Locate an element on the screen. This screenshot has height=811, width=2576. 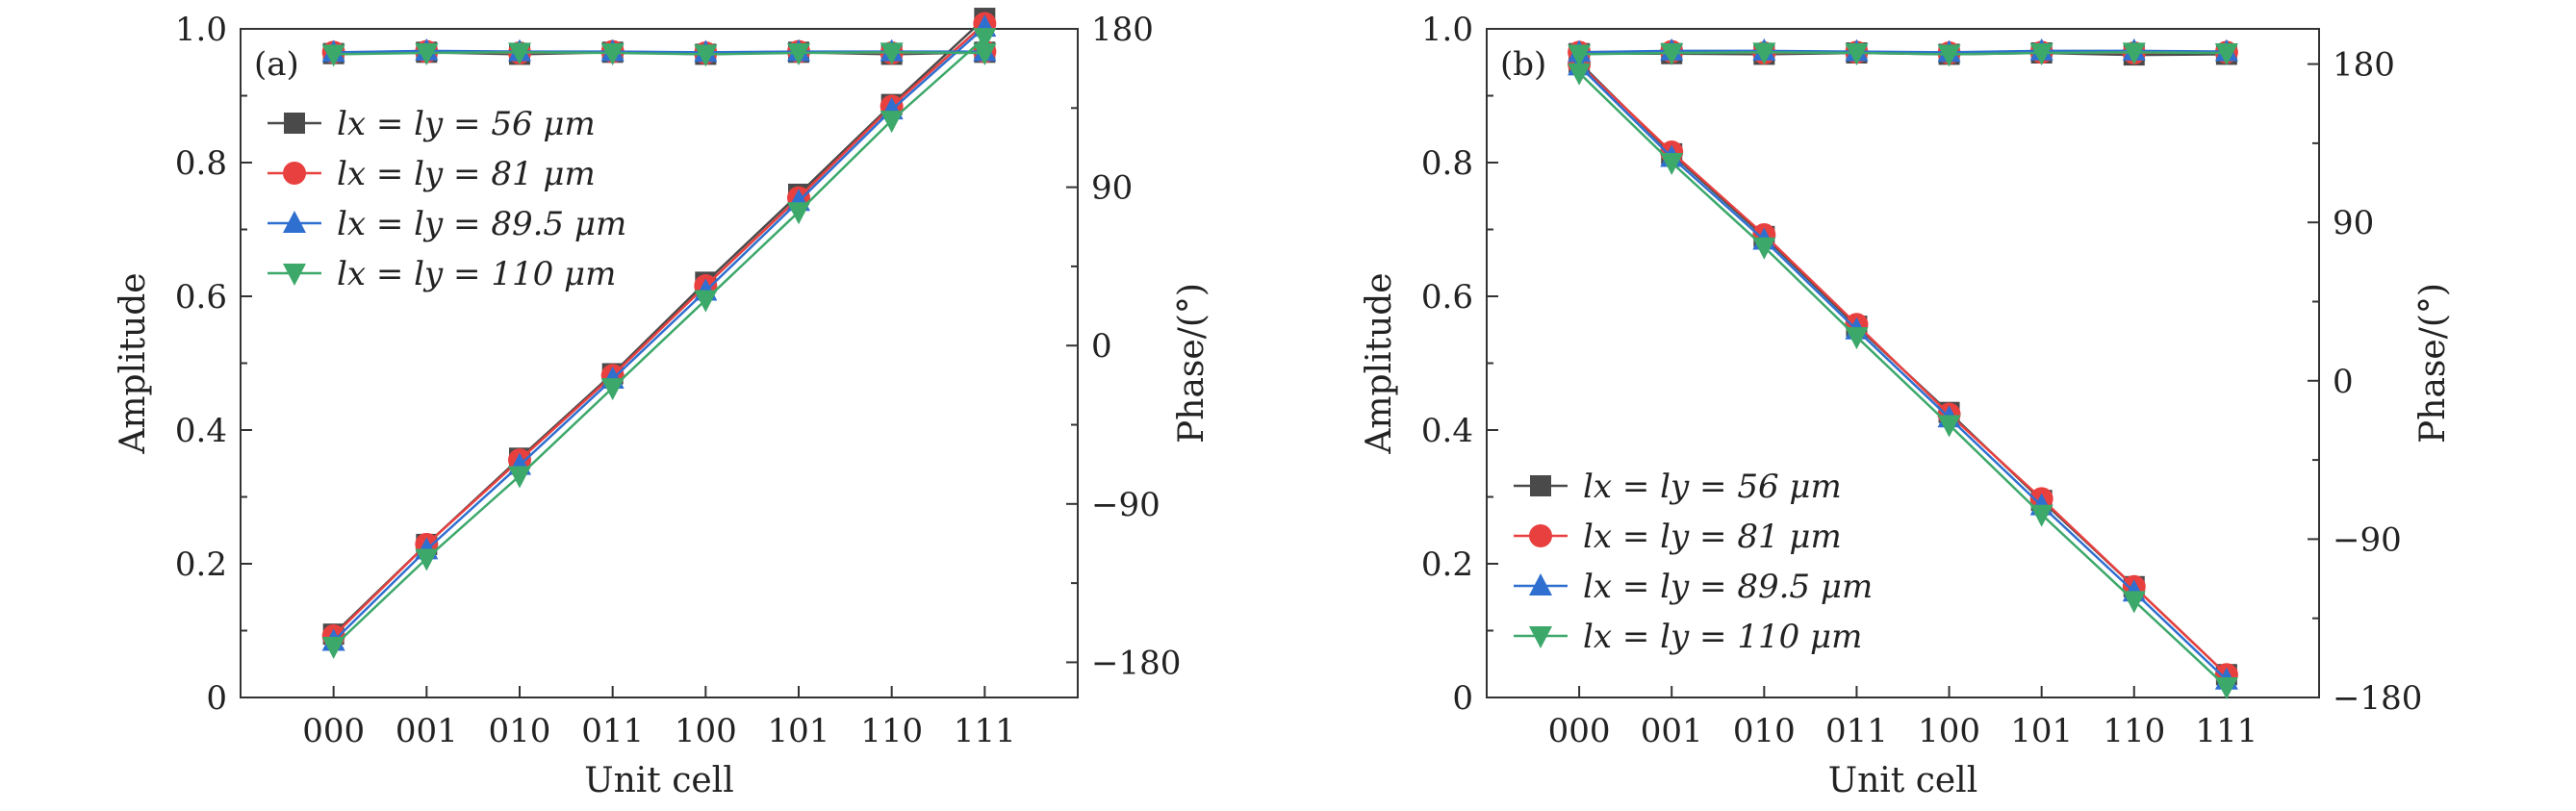
right-tick-label: −180 is located at coordinates (2377, 698).